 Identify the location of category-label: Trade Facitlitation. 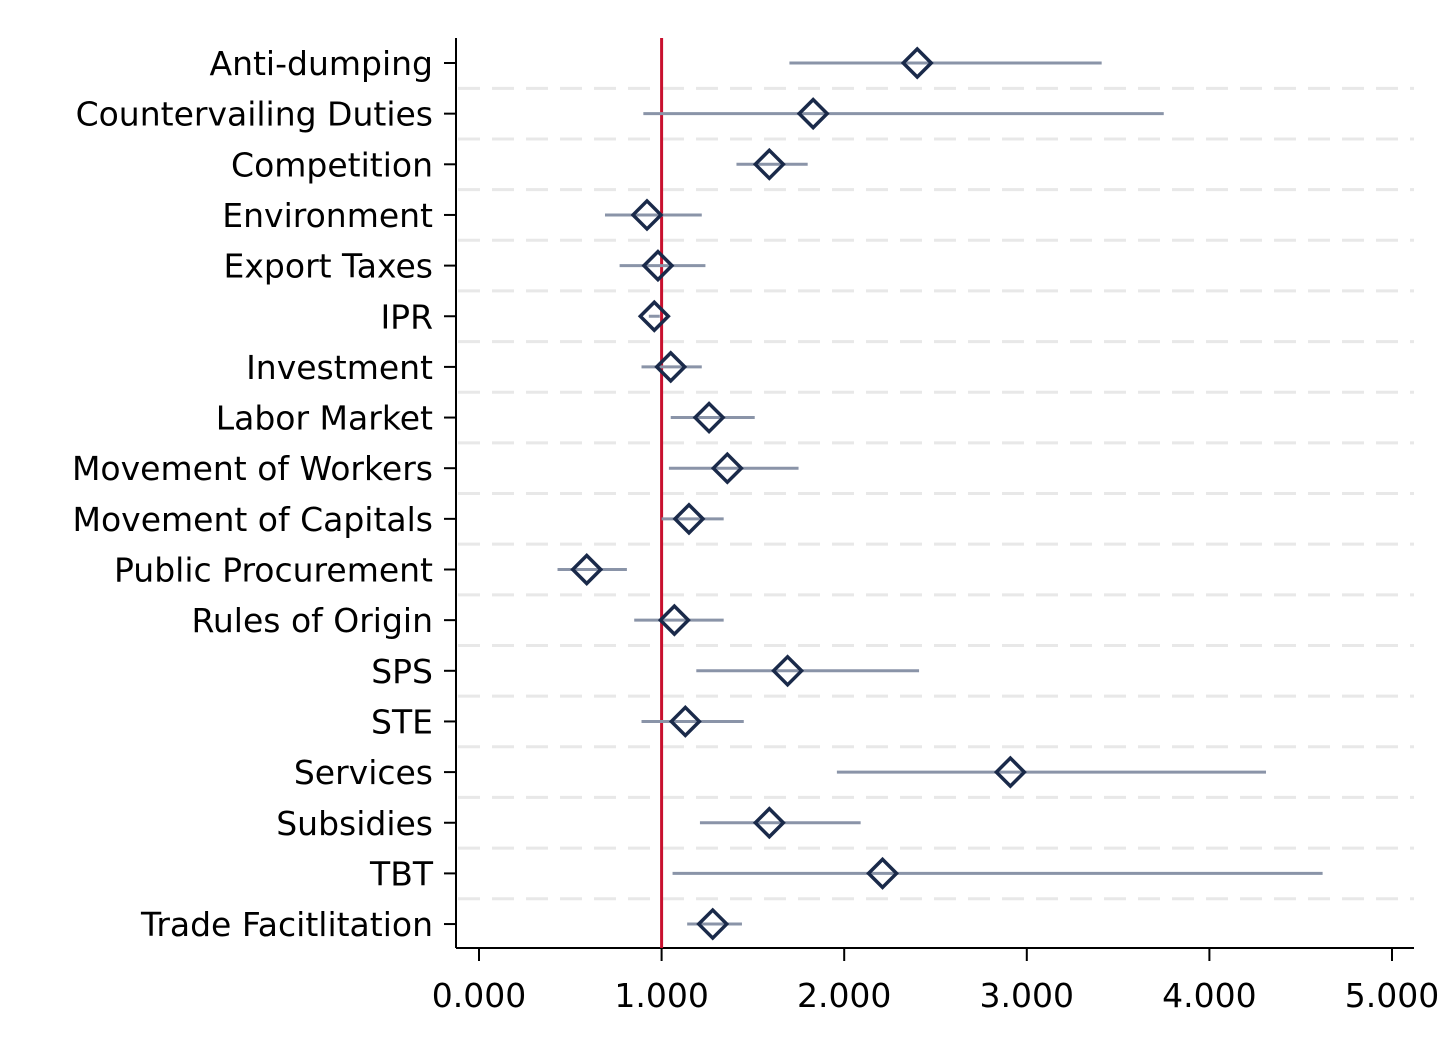
(286, 924).